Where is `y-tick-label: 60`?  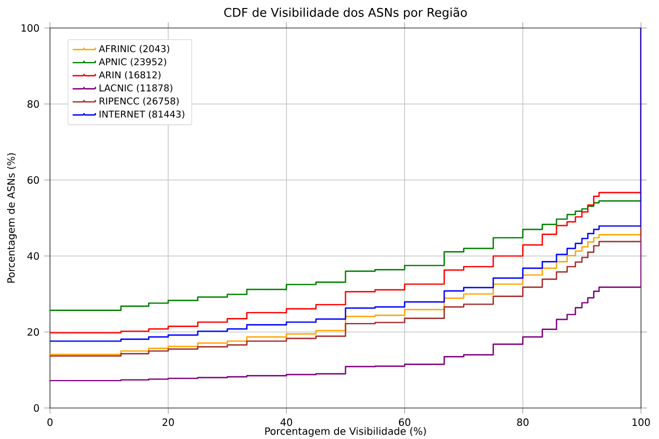
y-tick-label: 60 is located at coordinates (33, 180).